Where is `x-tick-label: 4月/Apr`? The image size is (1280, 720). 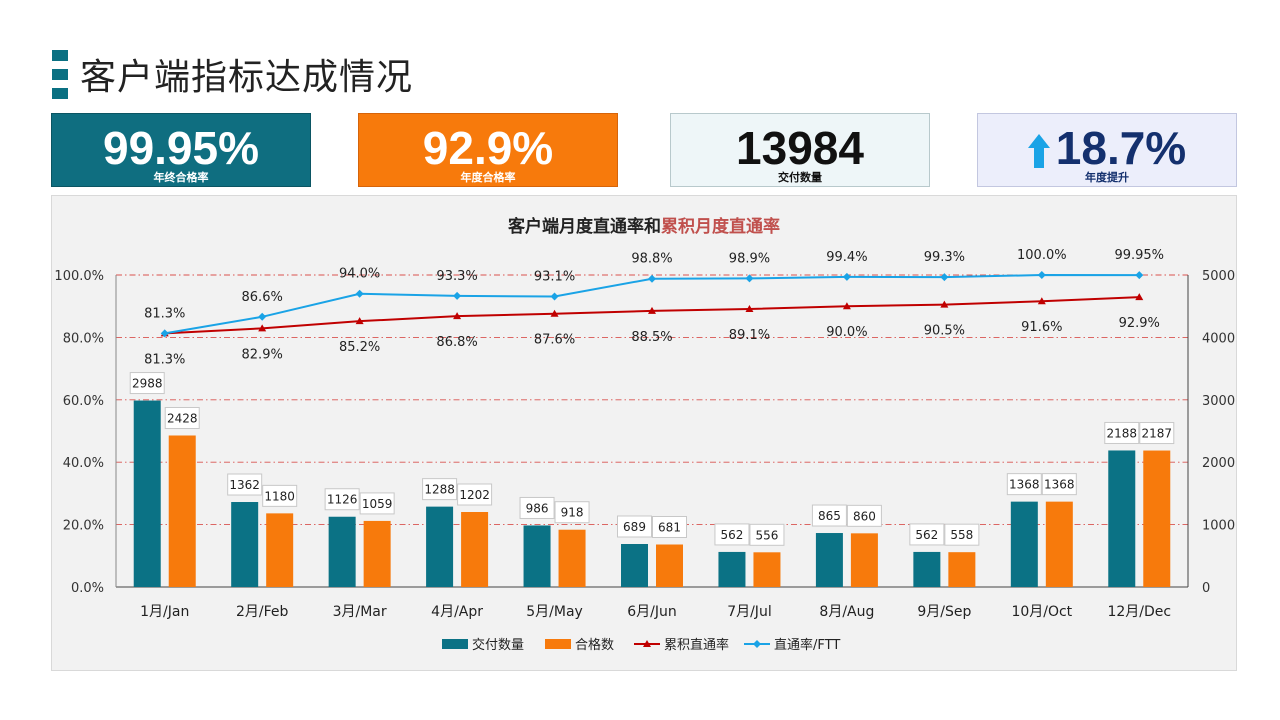
x-tick-label: 4月/Apr is located at coordinates (457, 612).